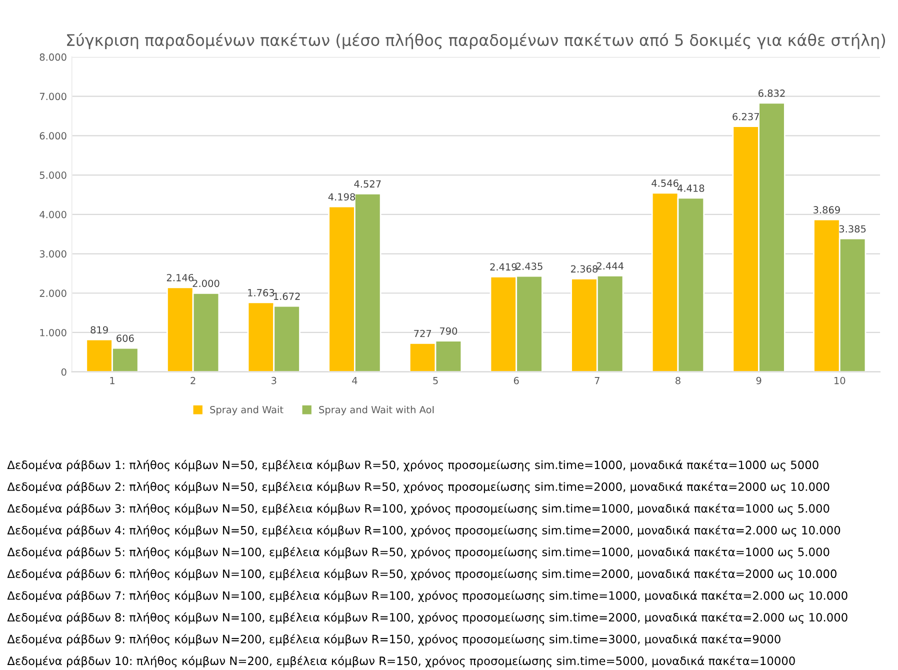  Describe the element at coordinates (503, 267) in the screenshot. I see `data-label: 2.419` at that location.